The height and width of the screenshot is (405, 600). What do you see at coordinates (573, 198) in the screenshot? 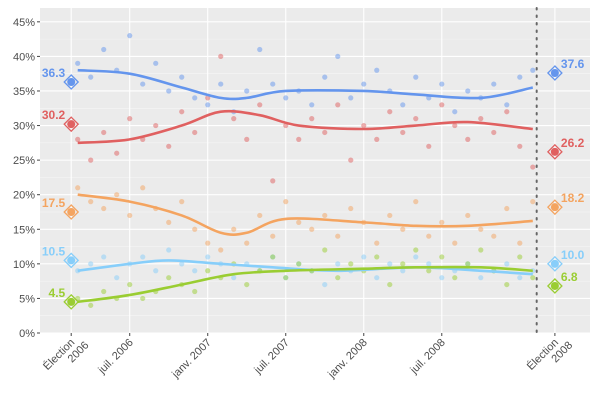
I see `ndp-end-result-label: 18.2` at bounding box center [573, 198].